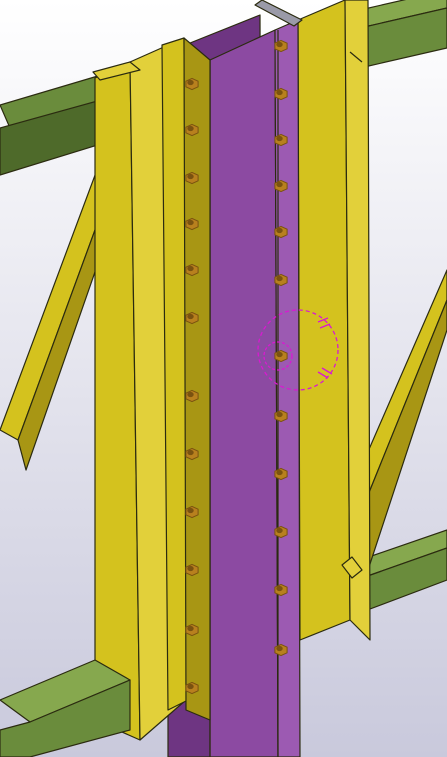 The height and width of the screenshot is (757, 447). I want to click on selection-marker, so click(298, 350).